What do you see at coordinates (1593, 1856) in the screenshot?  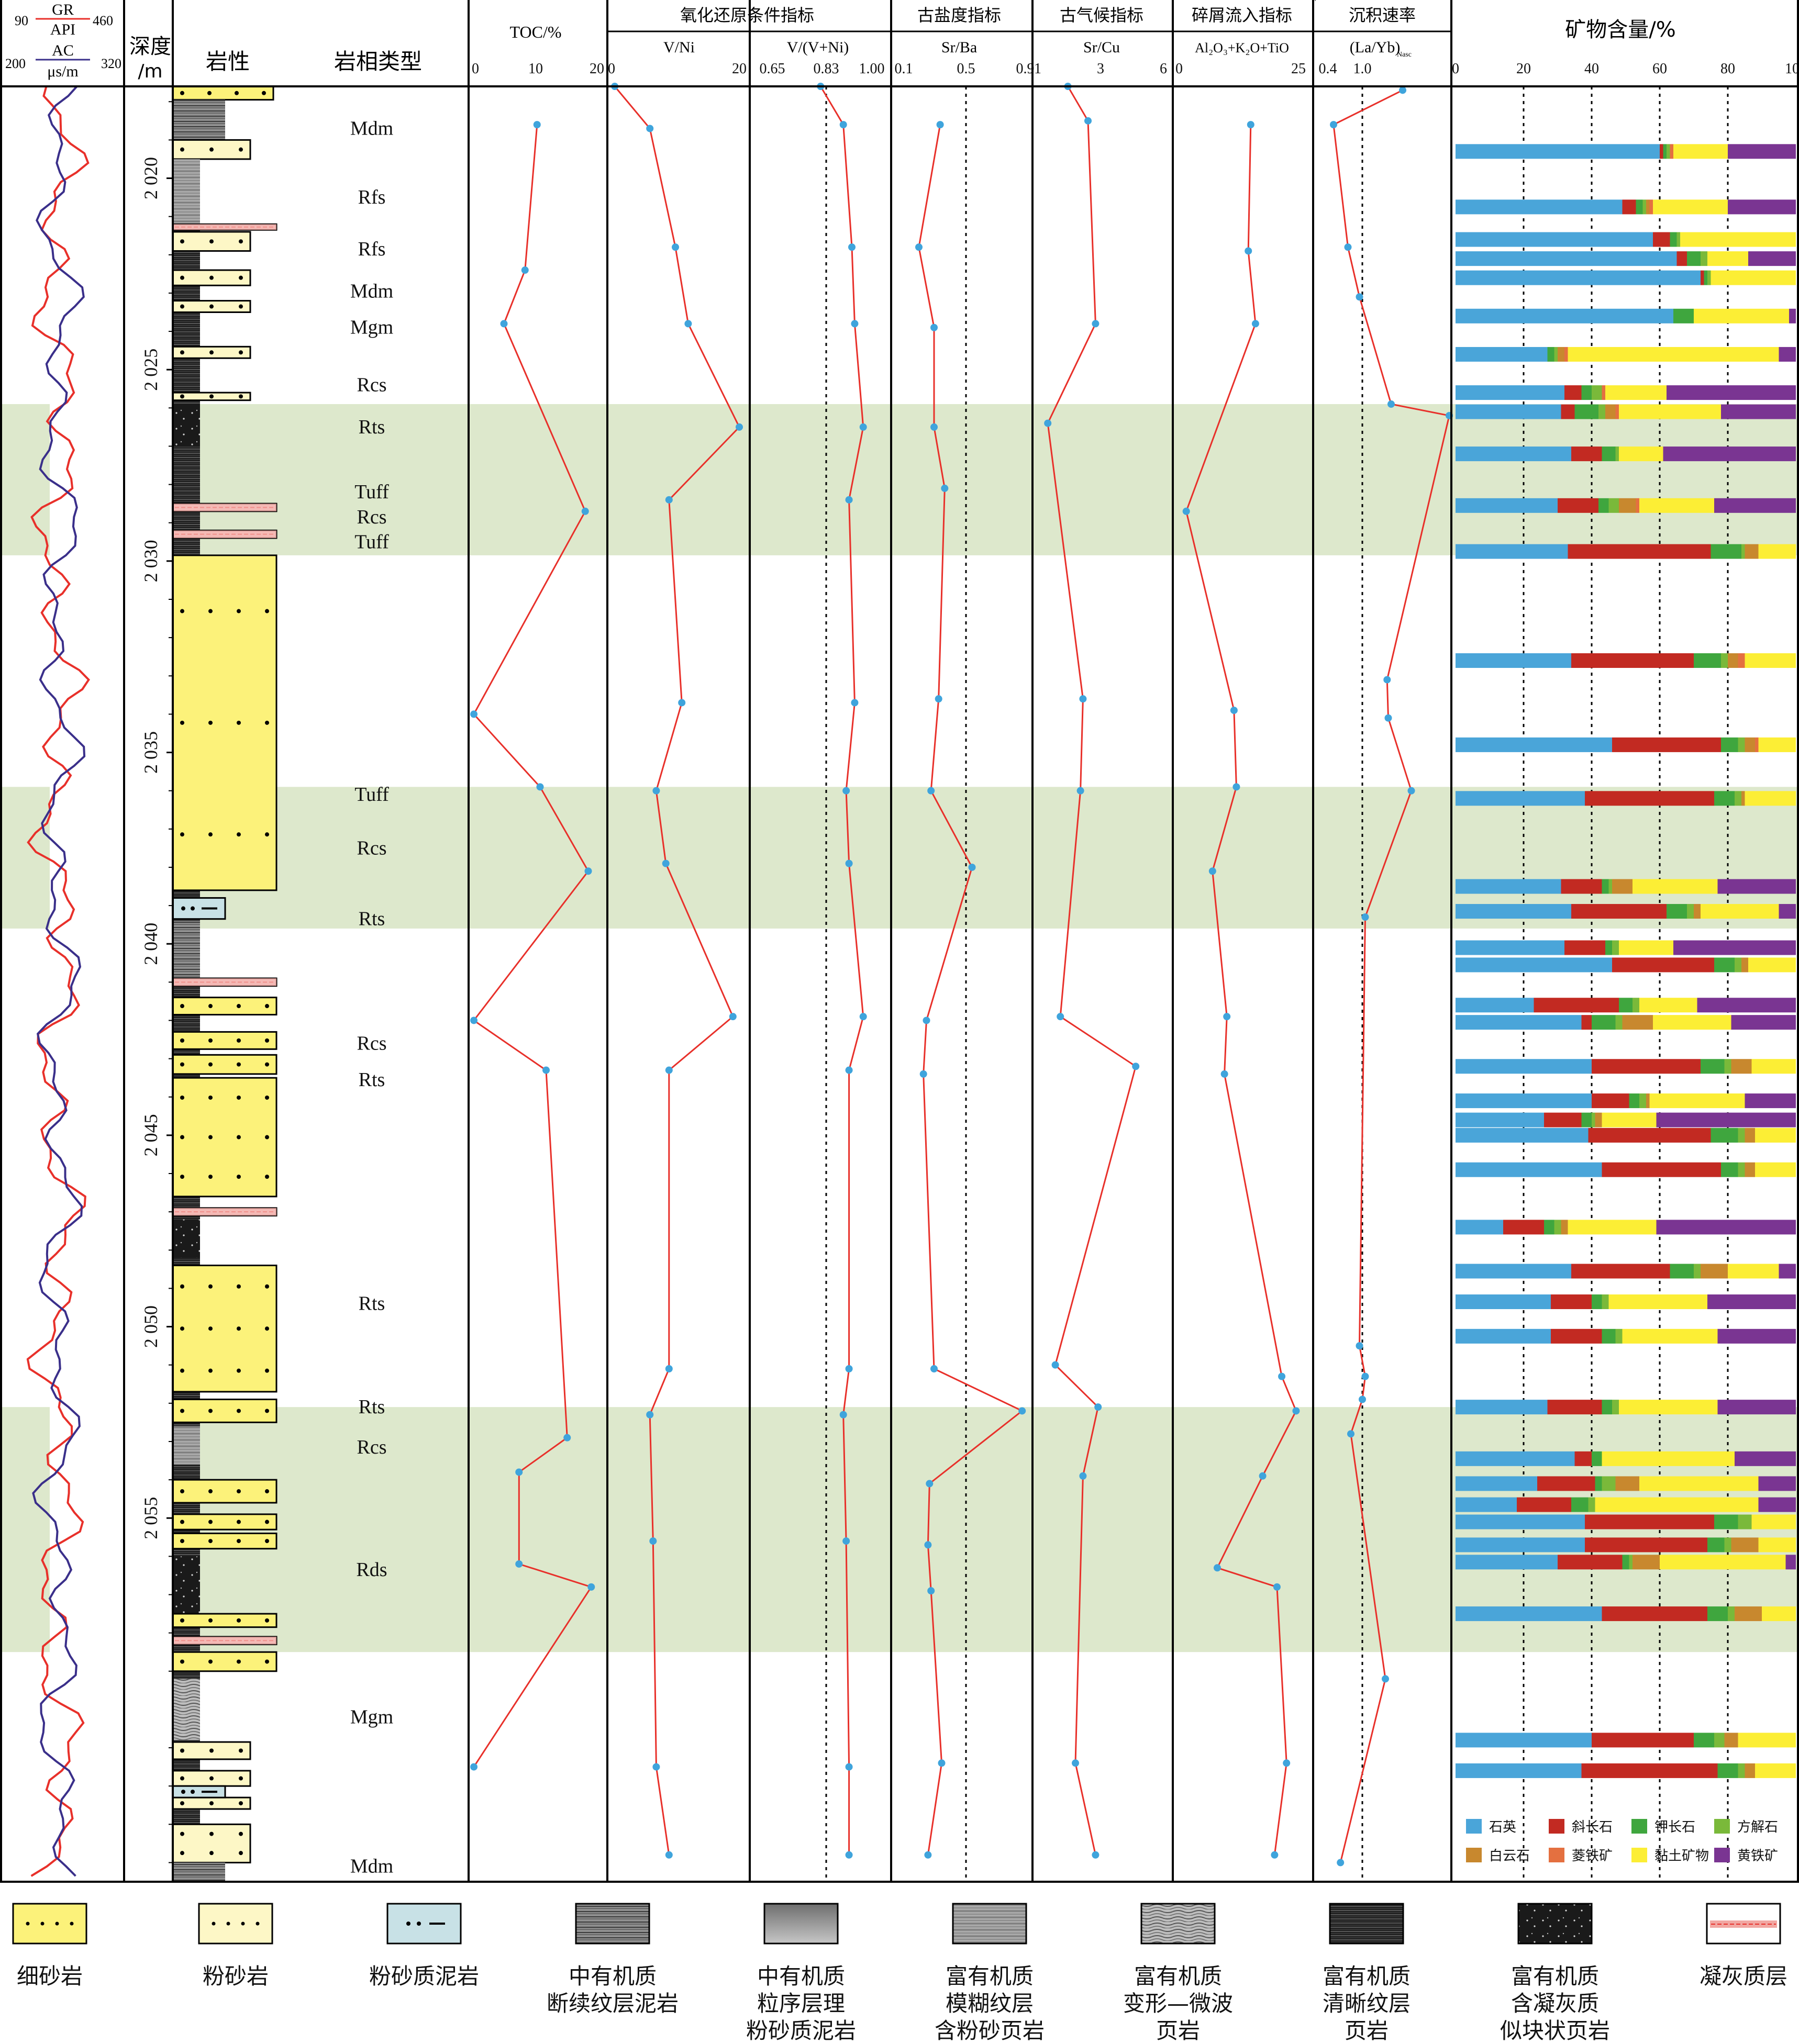 I see `mineral-legend-label-5: 菱铁矿` at bounding box center [1593, 1856].